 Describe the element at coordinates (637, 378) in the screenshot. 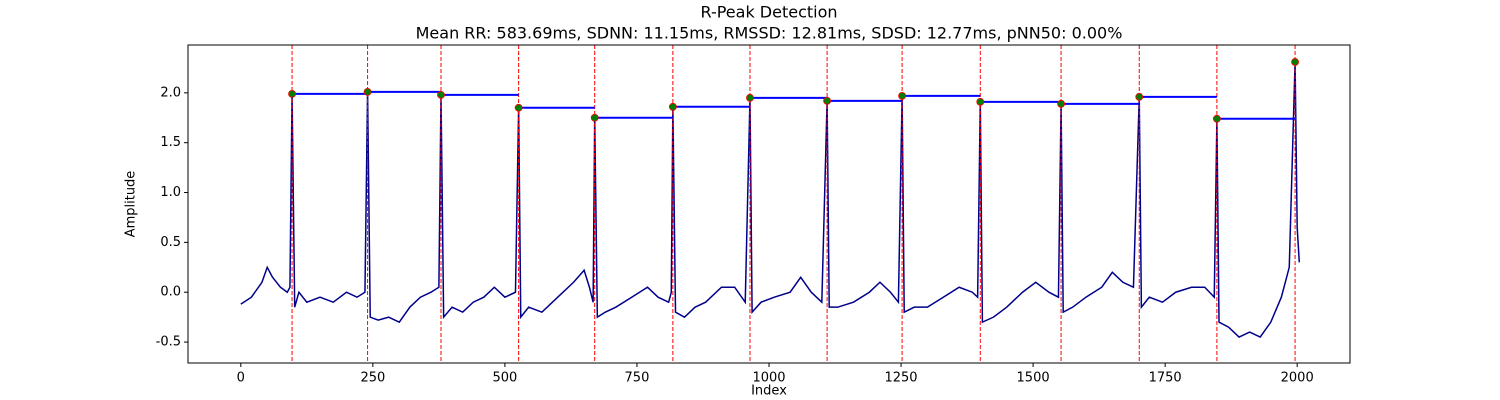

I see `x-tick-label: 750` at that location.